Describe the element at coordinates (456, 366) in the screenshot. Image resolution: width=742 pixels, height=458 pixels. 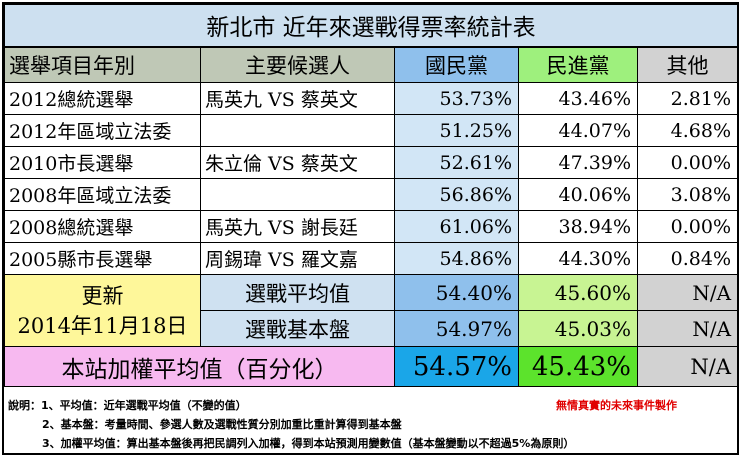
I see `weighted-kmt: 54.57%` at that location.